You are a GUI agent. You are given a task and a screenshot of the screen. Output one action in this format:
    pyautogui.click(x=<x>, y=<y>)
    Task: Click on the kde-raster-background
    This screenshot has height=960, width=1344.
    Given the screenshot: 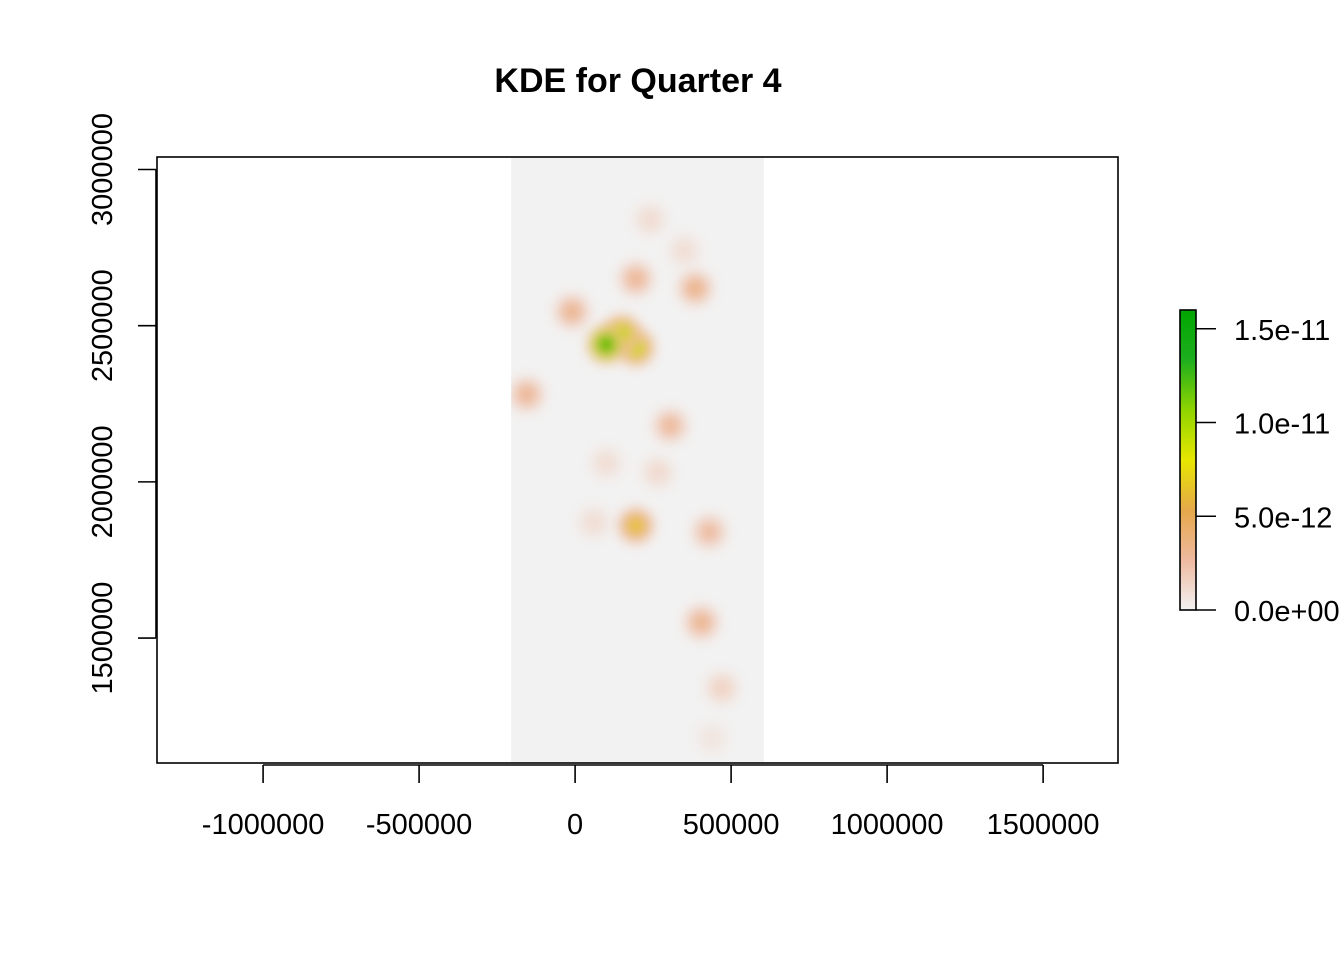 What is the action you would take?
    pyautogui.click(x=637, y=460)
    